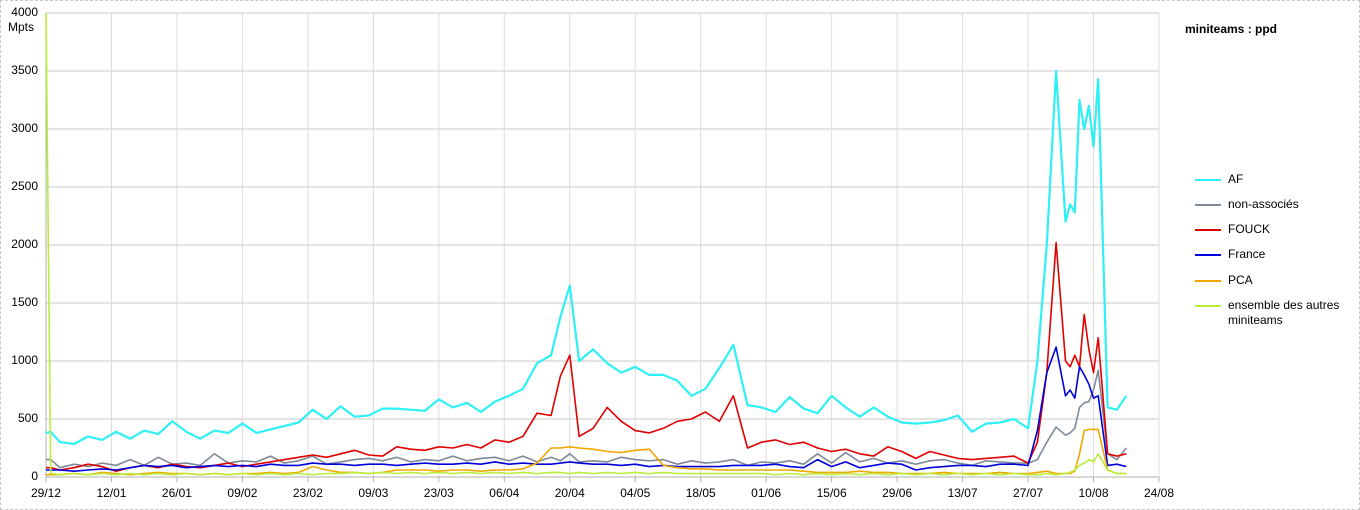 The width and height of the screenshot is (1360, 510). Describe the element at coordinates (24, 186) in the screenshot. I see `y-tick-label: 2500` at that location.